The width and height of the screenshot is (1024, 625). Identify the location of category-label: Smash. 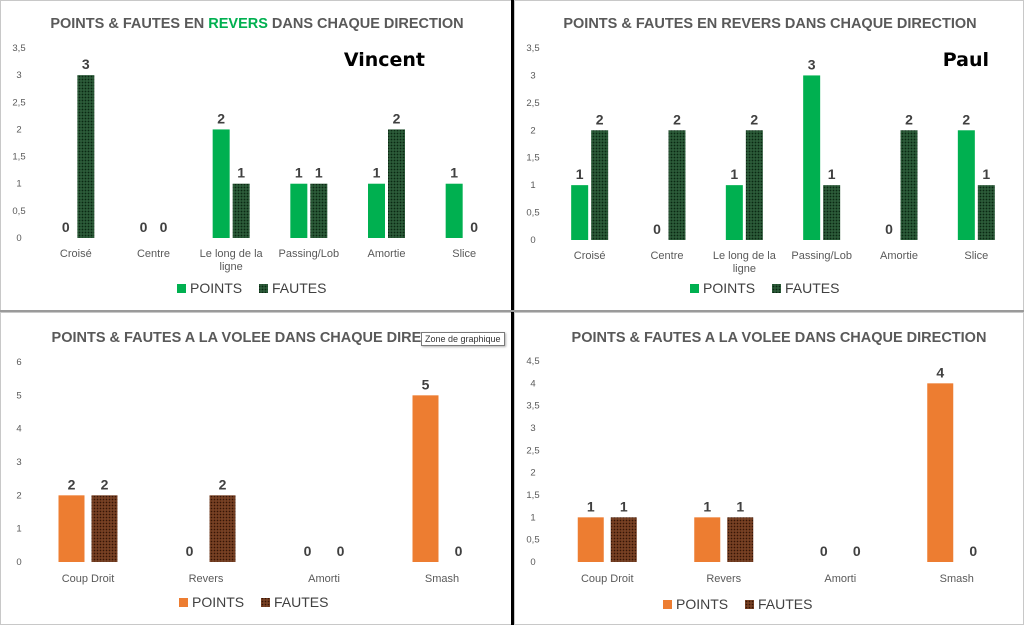
(442, 579).